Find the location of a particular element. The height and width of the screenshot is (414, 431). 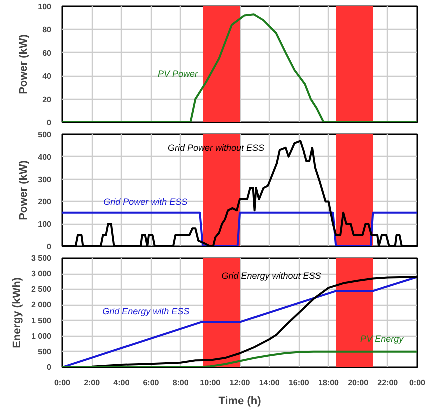

y-tick-label: 40 is located at coordinates (47, 77).